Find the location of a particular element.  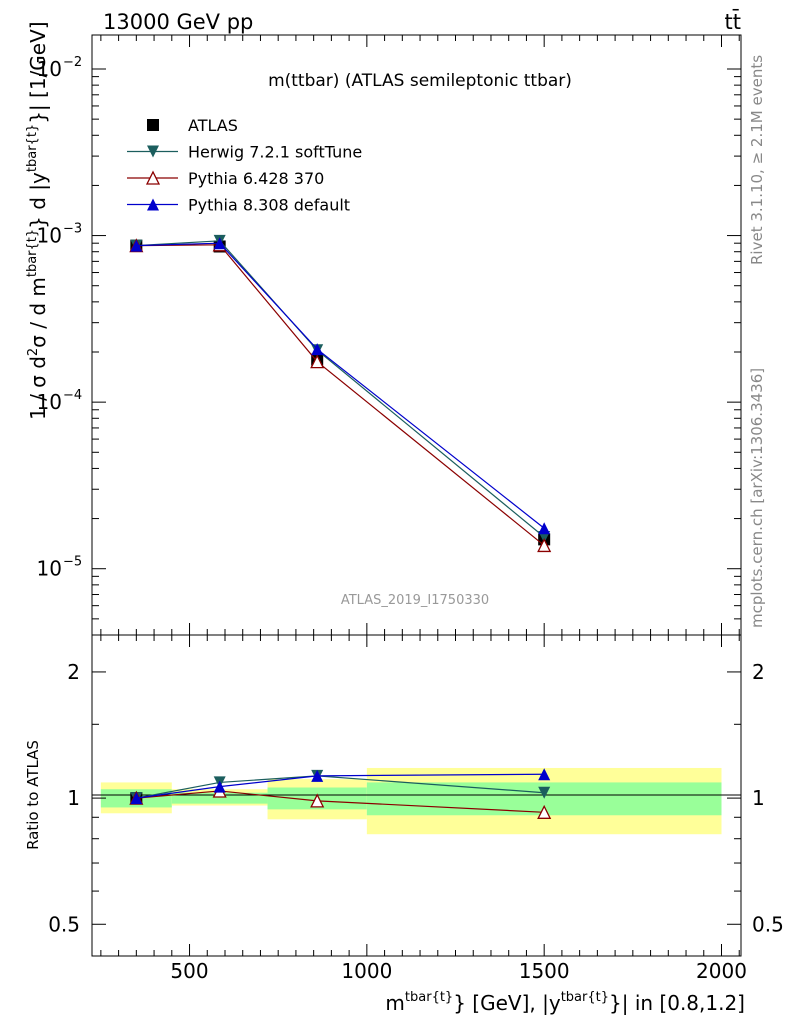

ratio-ytick-label-0: 0.5 is located at coordinates (64, 924).